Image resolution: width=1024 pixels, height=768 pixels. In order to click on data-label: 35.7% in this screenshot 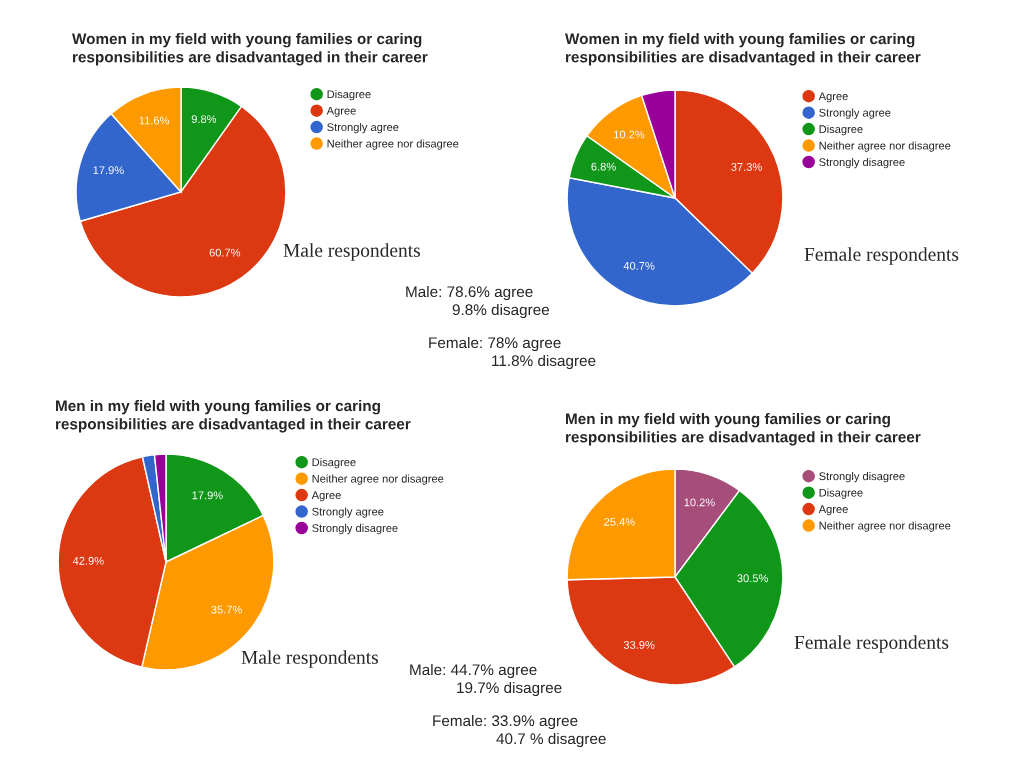, I will do `click(226, 609)`.